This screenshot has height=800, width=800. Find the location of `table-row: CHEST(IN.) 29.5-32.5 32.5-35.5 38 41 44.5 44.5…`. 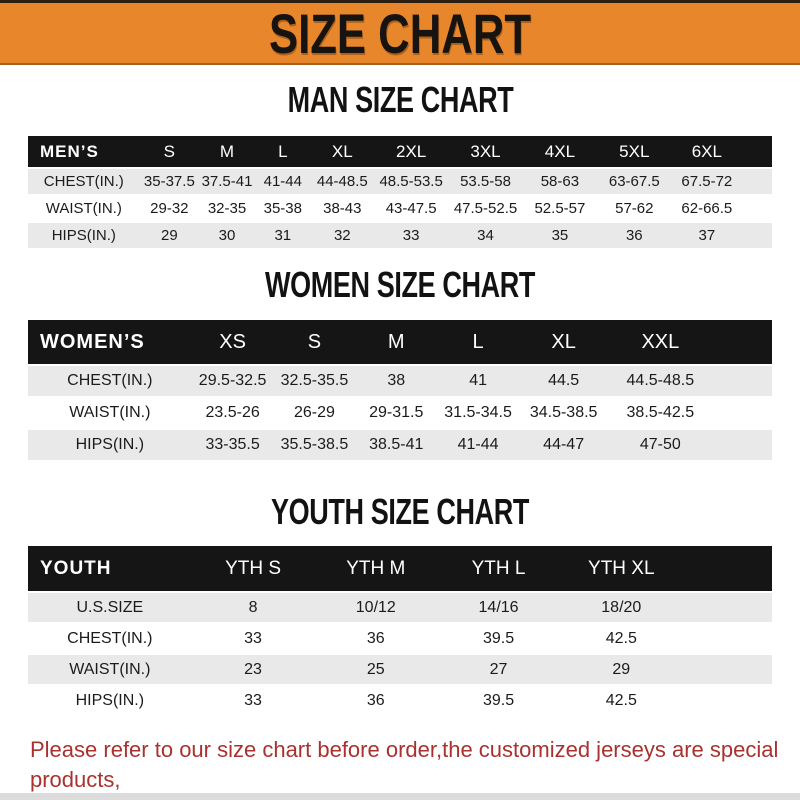

table-row: CHEST(IN.) 29.5-32.5 32.5-35.5 38 41 44.5 44.5… is located at coordinates (400, 381).